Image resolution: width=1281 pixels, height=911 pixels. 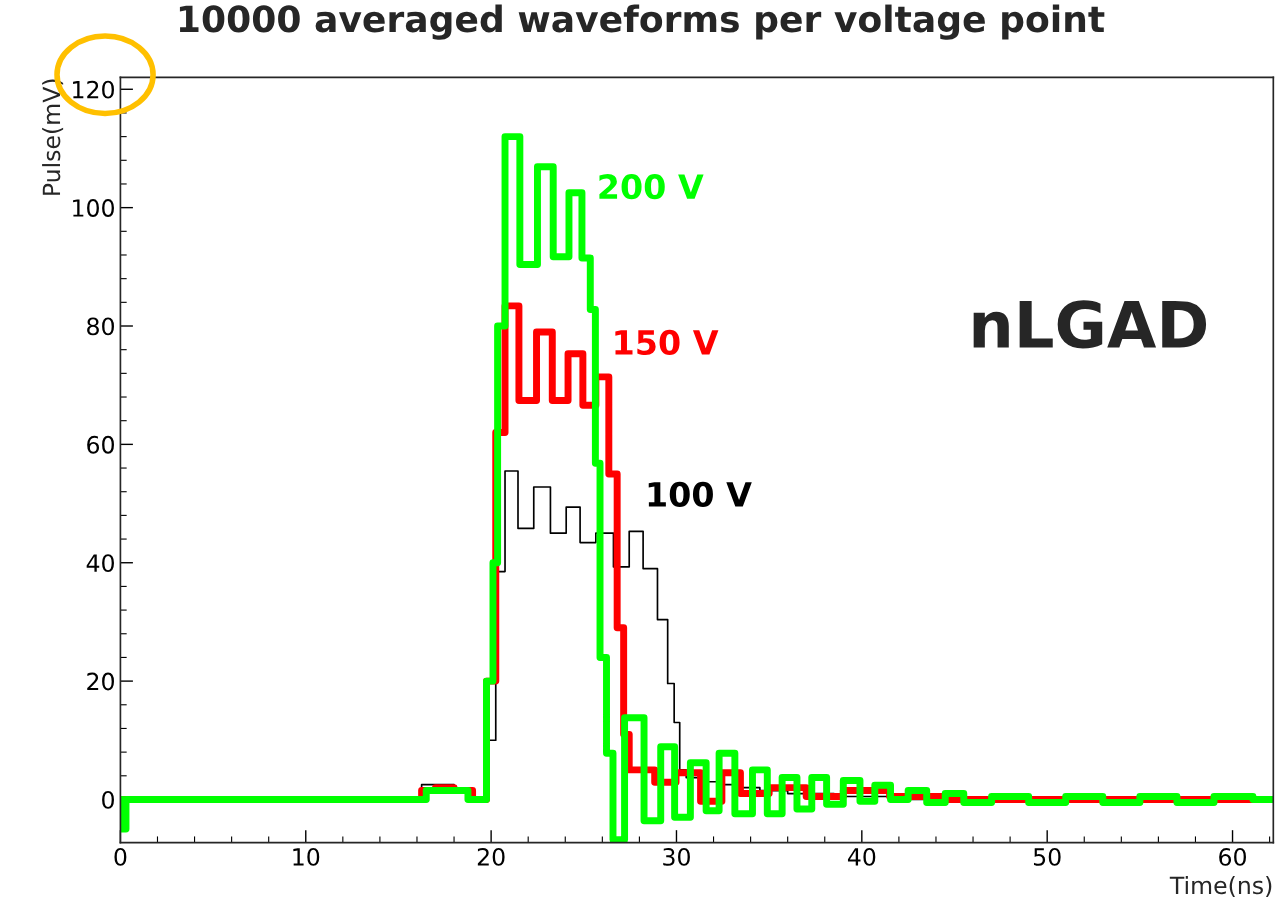 What do you see at coordinates (1090, 324) in the screenshot?
I see `annotation: nLGAD` at bounding box center [1090, 324].